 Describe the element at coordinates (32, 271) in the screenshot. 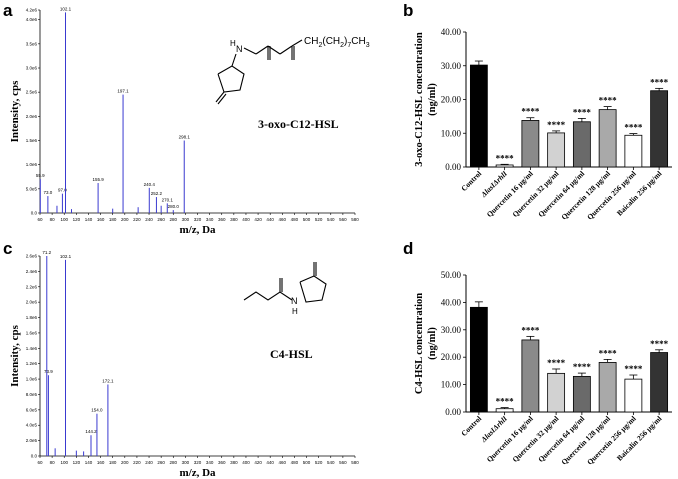

I see `y-tick-label: 2.4e6` at that location.